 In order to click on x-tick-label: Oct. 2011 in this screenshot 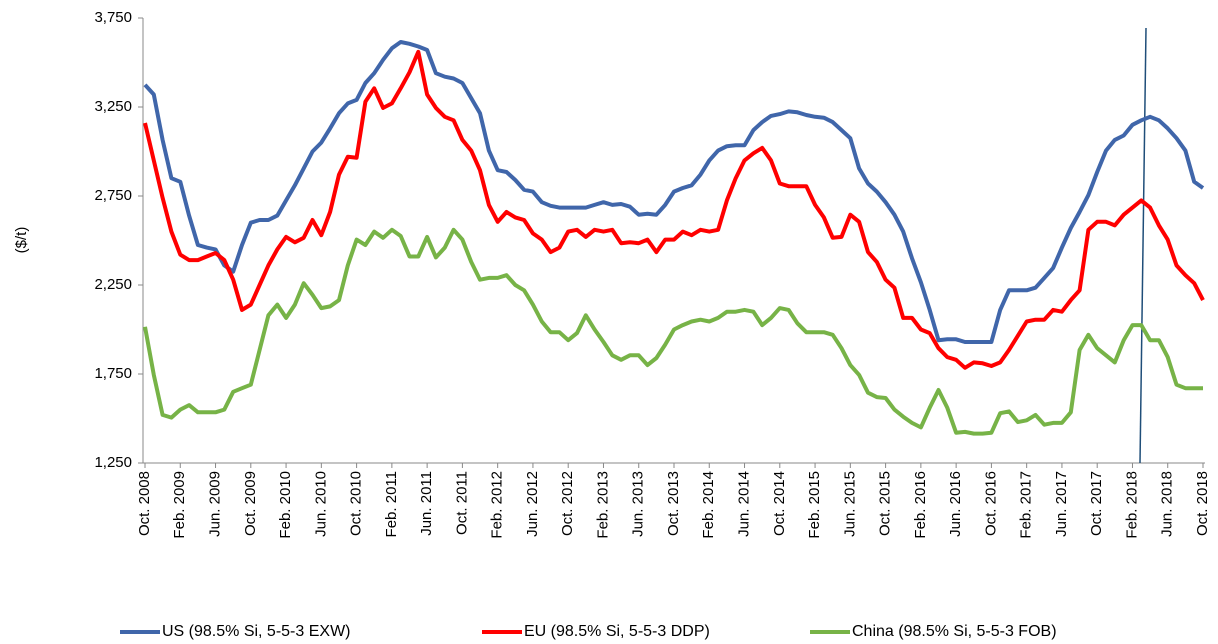, I will do `click(461, 503)`.